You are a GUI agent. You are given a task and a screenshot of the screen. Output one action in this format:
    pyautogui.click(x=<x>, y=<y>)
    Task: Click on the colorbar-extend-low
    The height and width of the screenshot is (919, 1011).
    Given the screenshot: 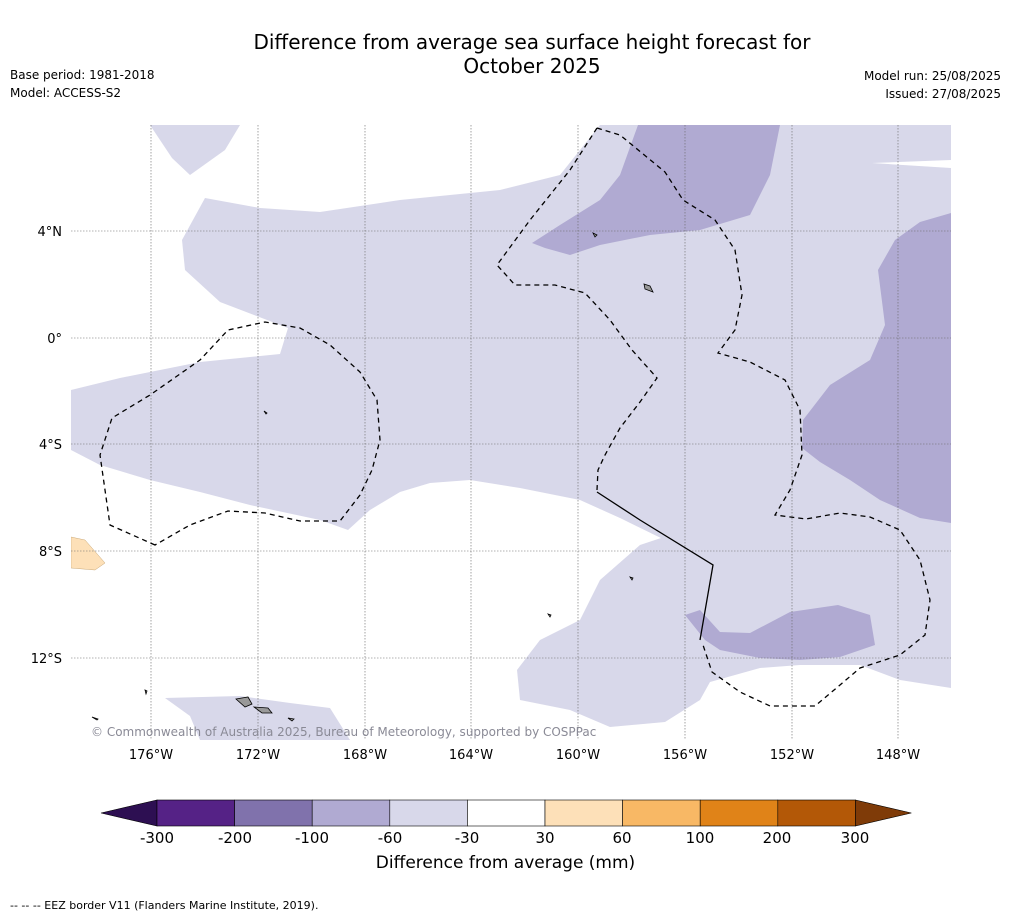 What is the action you would take?
    pyautogui.click(x=129, y=813)
    